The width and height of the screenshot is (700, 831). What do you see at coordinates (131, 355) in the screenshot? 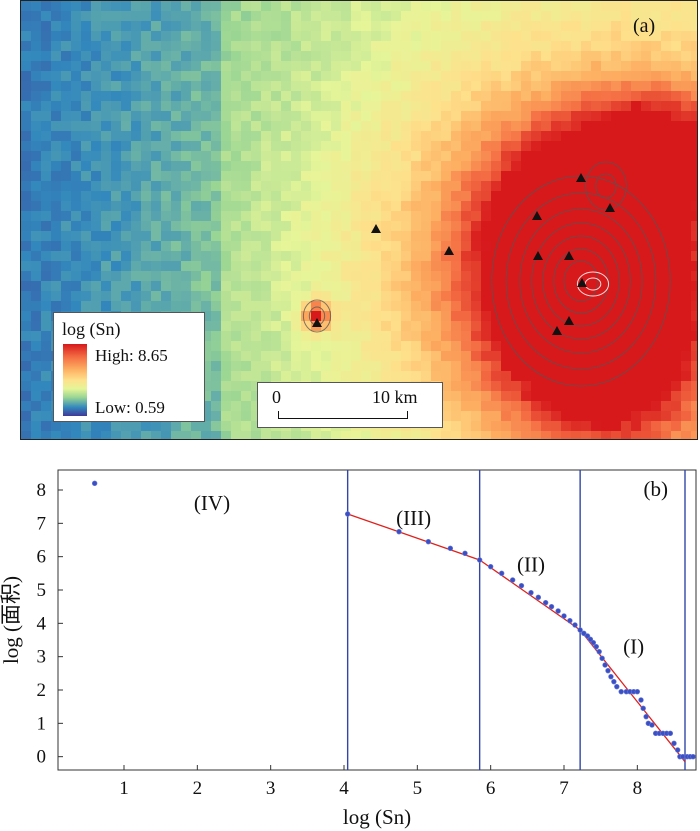
I see `legend-high-label: High: 8.65` at bounding box center [131, 355].